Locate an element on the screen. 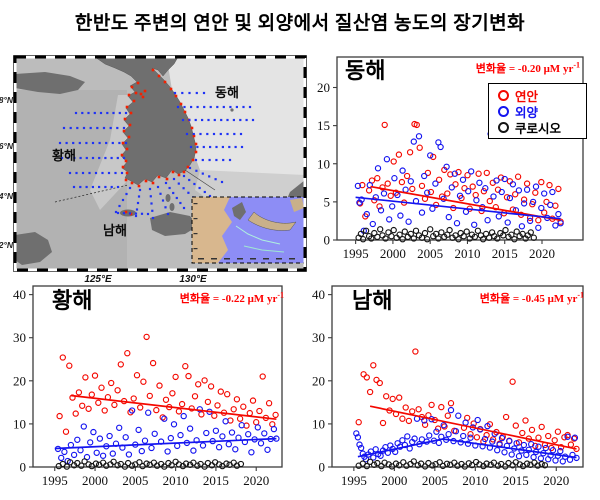  inset-tick-marks is located at coordinates (244, 231).